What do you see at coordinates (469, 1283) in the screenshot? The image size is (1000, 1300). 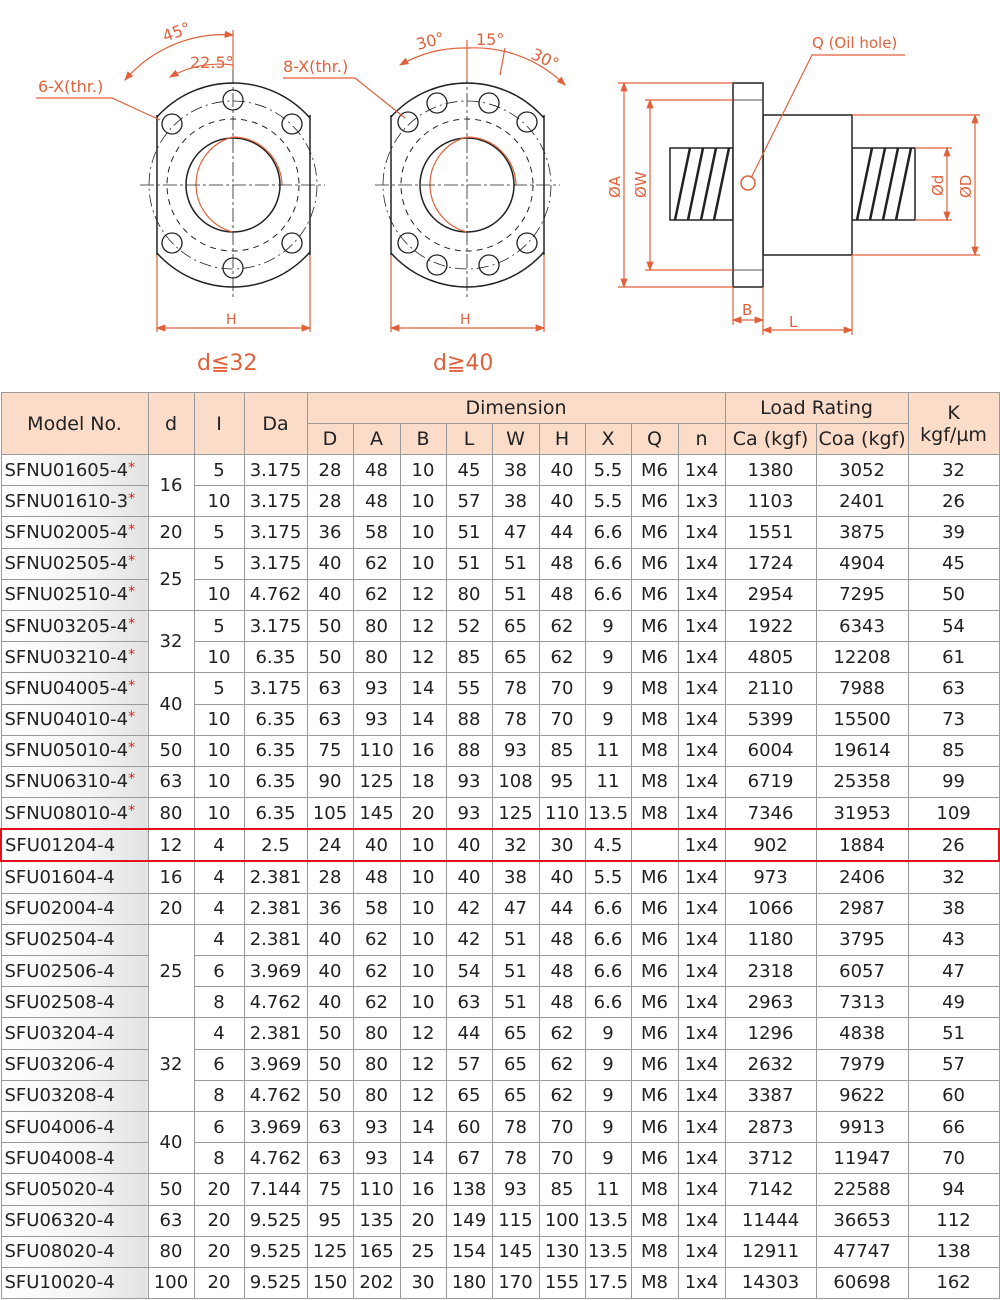 I see `cell-l: 180` at bounding box center [469, 1283].